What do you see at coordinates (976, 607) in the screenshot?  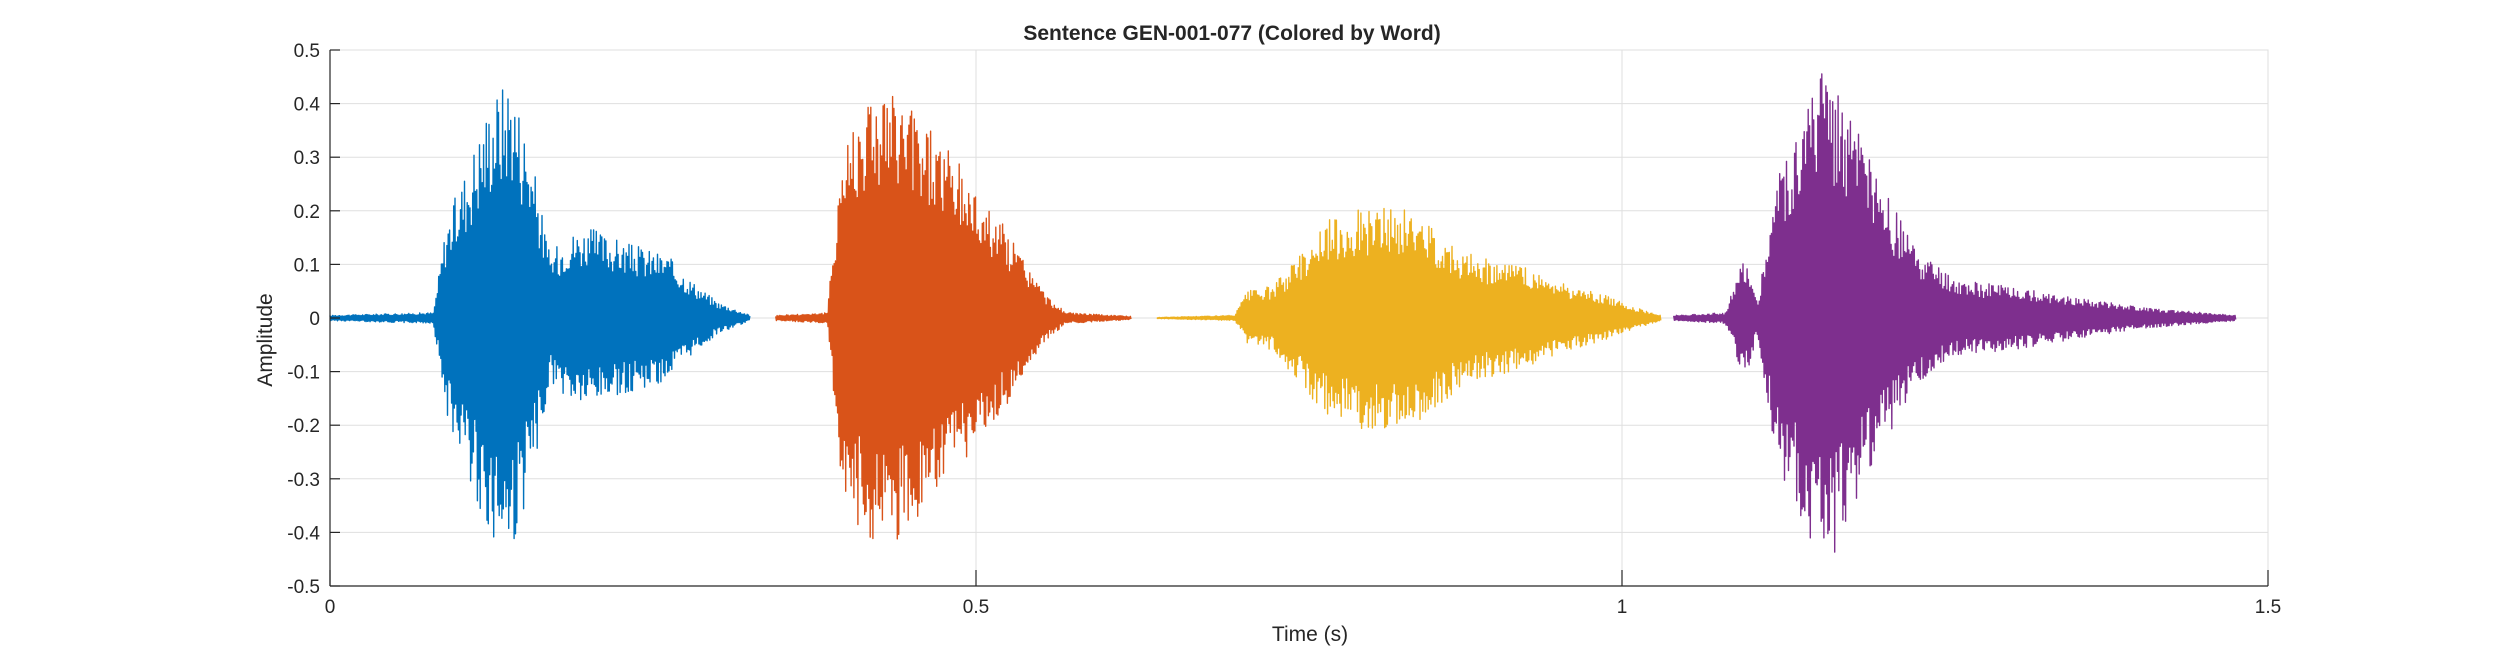 I see `x-tick-label: 0.5` at bounding box center [976, 607].